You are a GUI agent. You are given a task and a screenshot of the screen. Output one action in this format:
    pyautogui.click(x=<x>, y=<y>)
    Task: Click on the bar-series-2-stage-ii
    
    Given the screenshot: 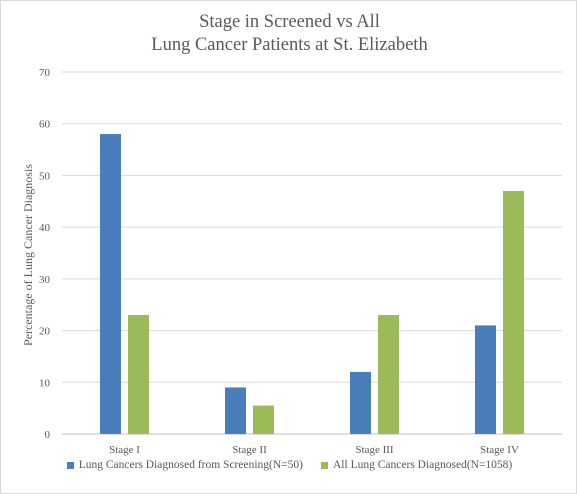 What is the action you would take?
    pyautogui.click(x=263, y=419)
    